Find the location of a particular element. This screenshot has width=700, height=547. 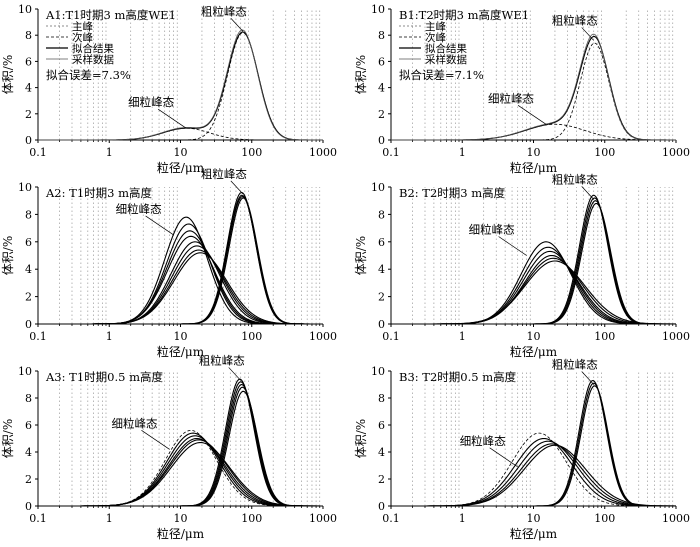

legend-label: 拟合结果 is located at coordinates (93, 48).